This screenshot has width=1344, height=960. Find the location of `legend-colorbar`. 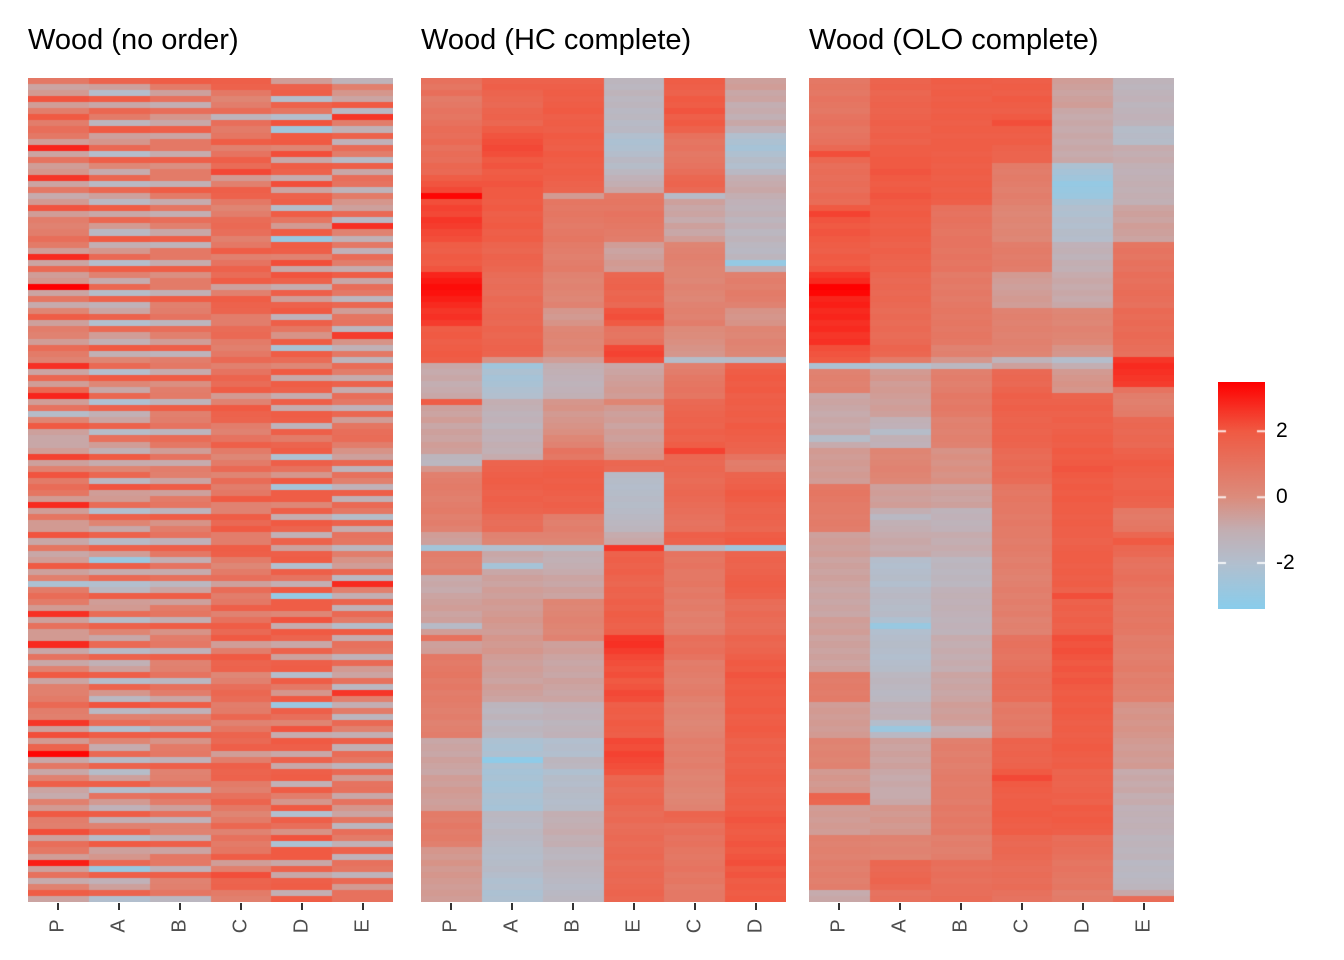

legend-colorbar is located at coordinates (1241, 495).